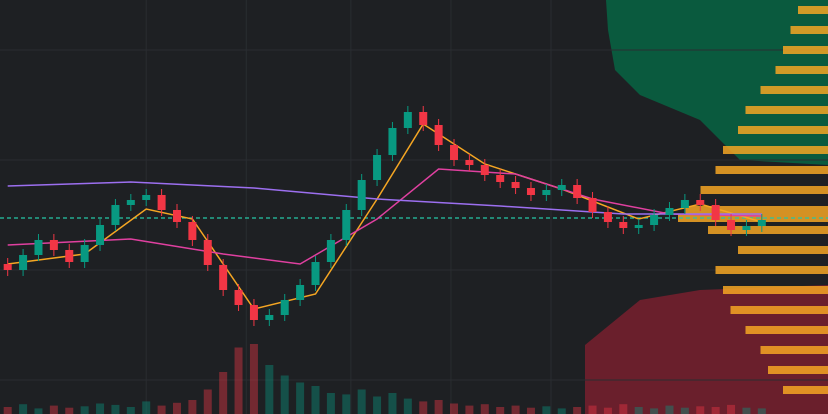 The image size is (828, 414). What do you see at coordinates (706, 349) in the screenshot?
I see `profile-down-area` at bounding box center [706, 349].